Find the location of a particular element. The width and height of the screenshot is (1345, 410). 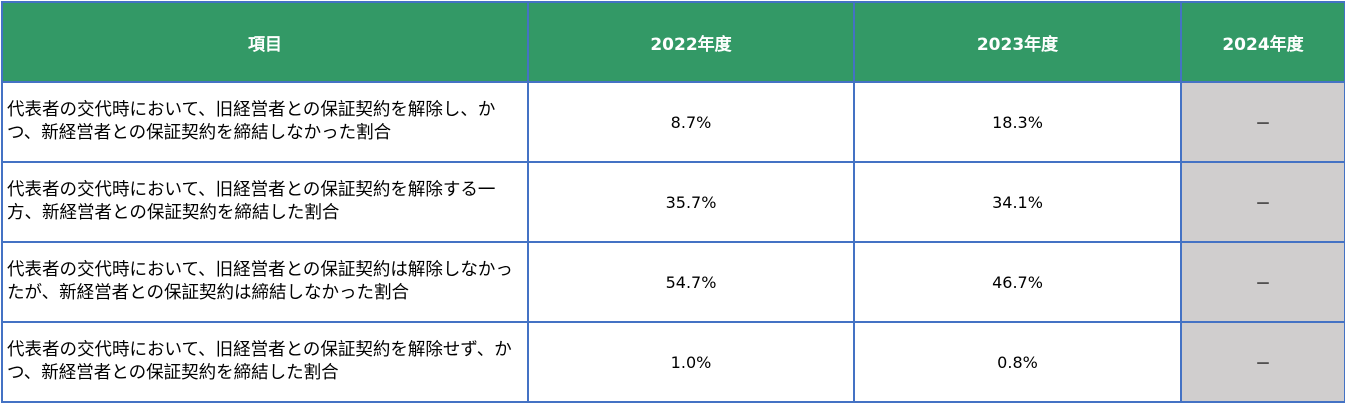

row-value-2022: 35.7% is located at coordinates (691, 202).